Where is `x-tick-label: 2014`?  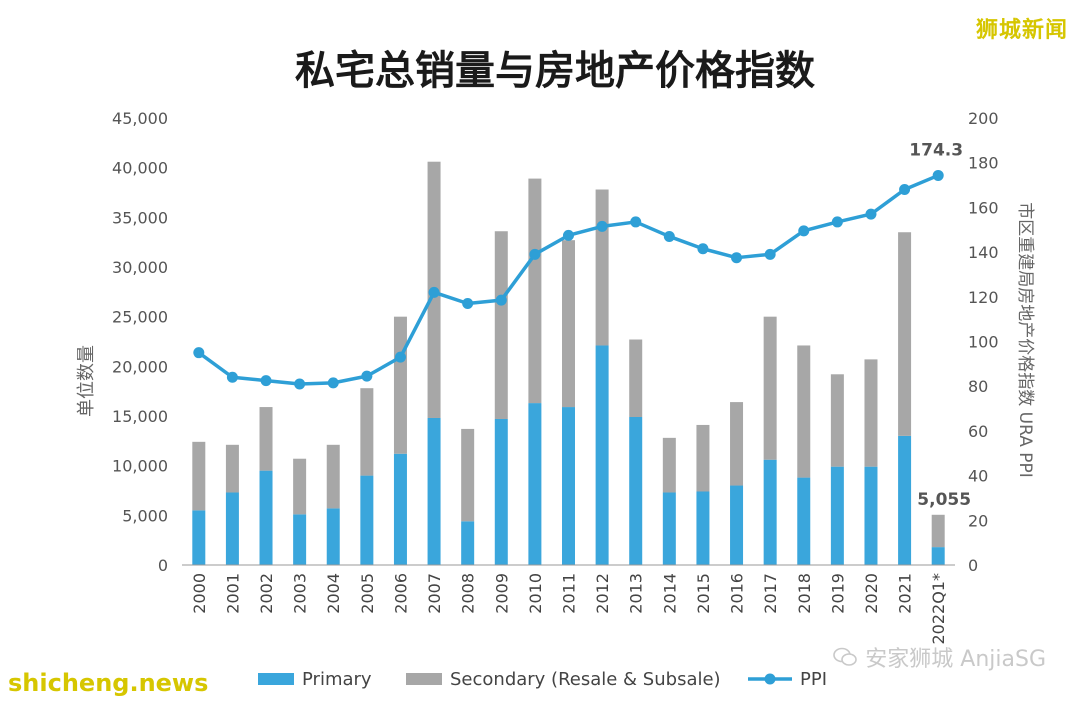
x-tick-label: 2014 is located at coordinates (669, 593).